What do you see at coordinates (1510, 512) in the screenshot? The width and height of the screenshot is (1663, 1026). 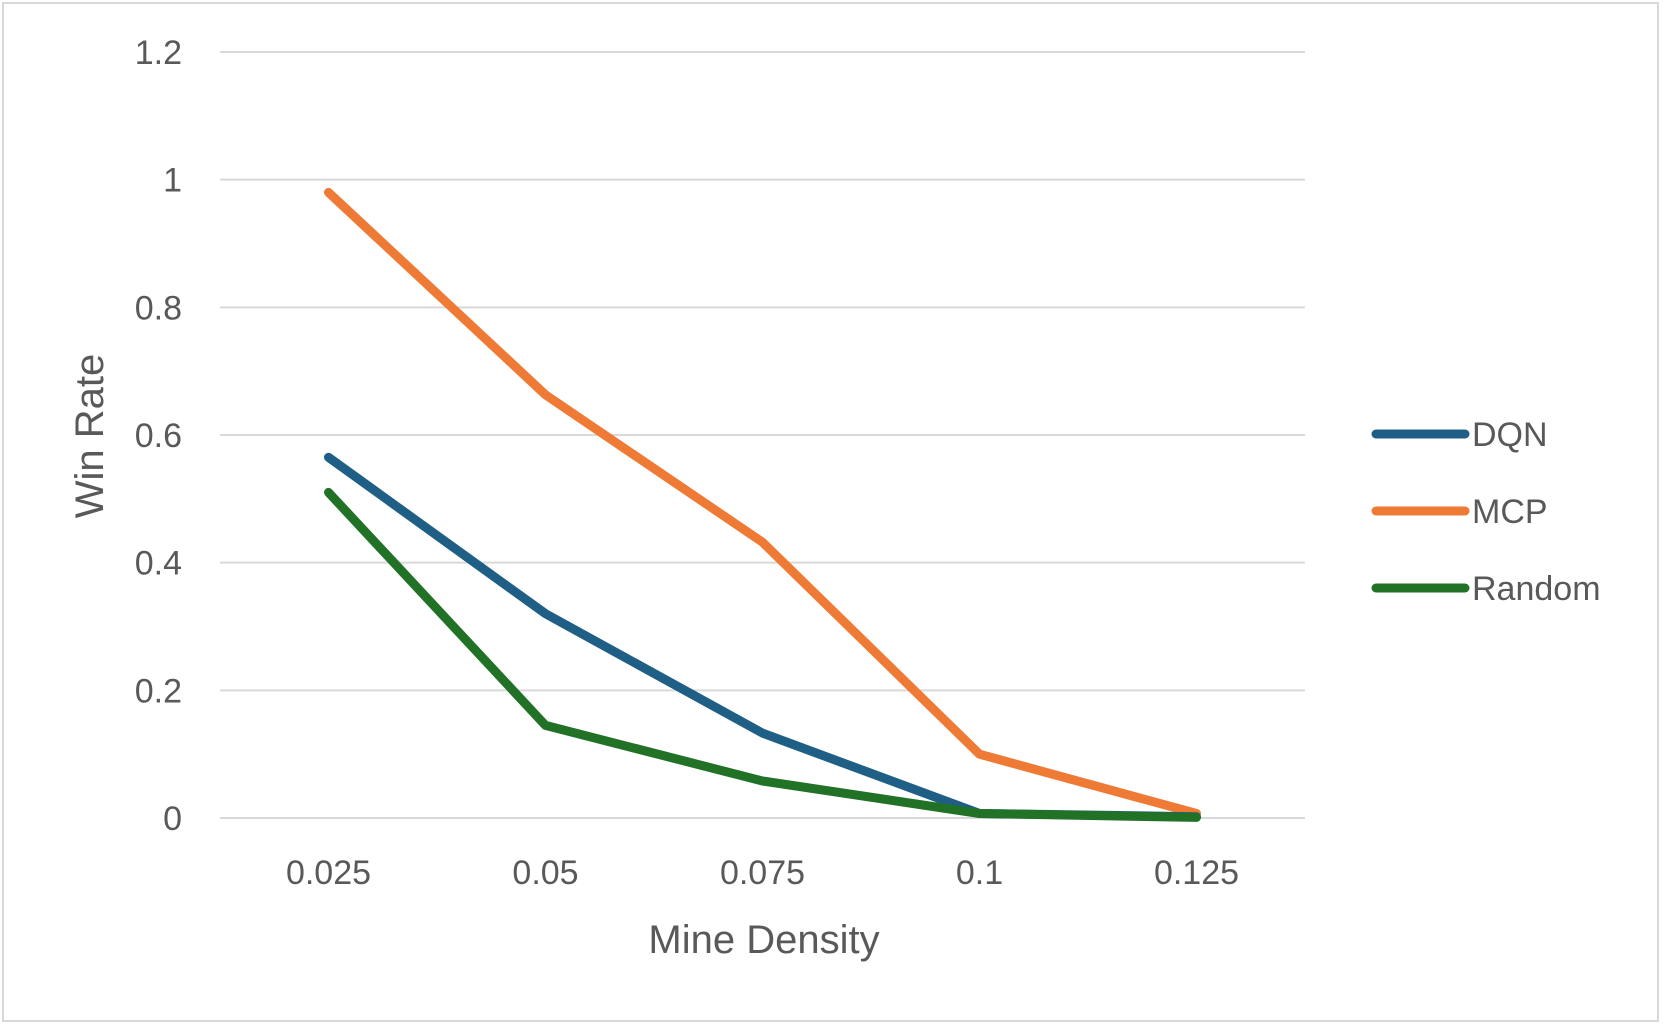 I see `legend-label-mcp: MCP` at bounding box center [1510, 512].